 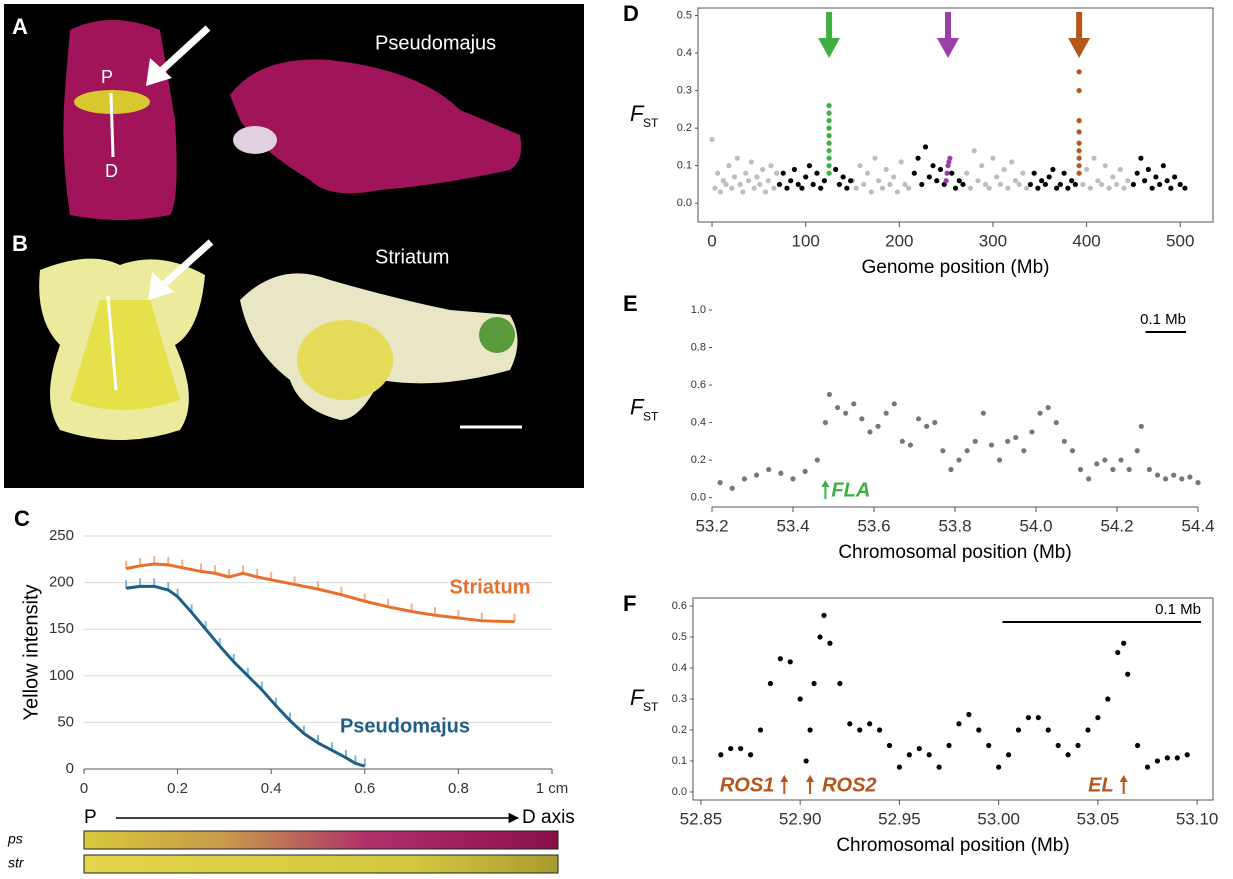 What do you see at coordinates (405, 726) in the screenshot?
I see `series-label: Pseudomajus` at bounding box center [405, 726].